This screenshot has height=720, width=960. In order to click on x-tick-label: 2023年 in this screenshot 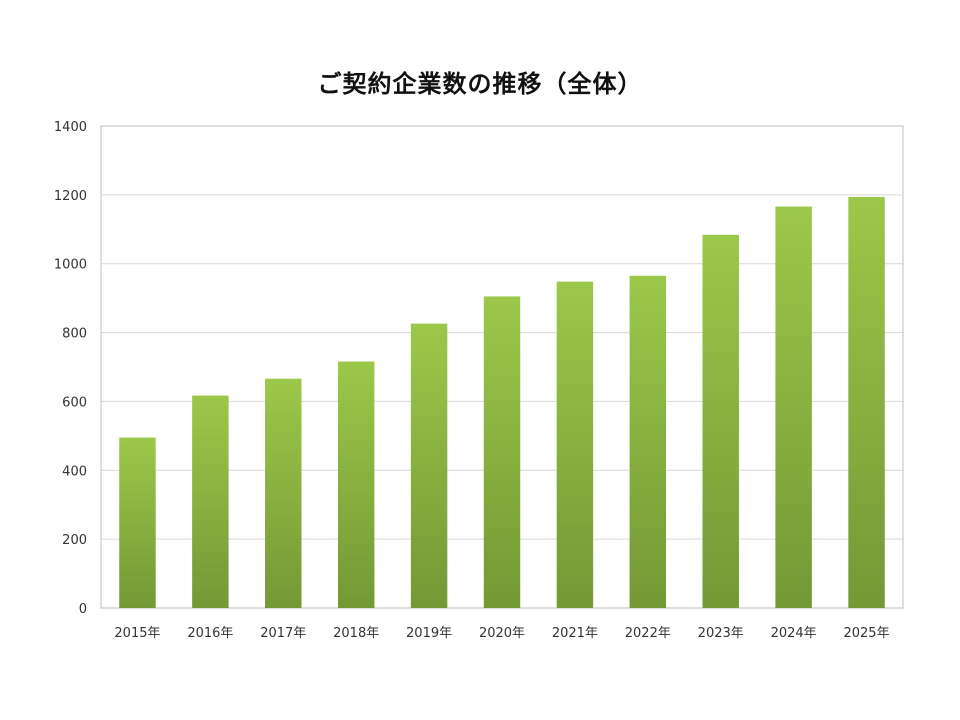, I will do `click(721, 633)`.